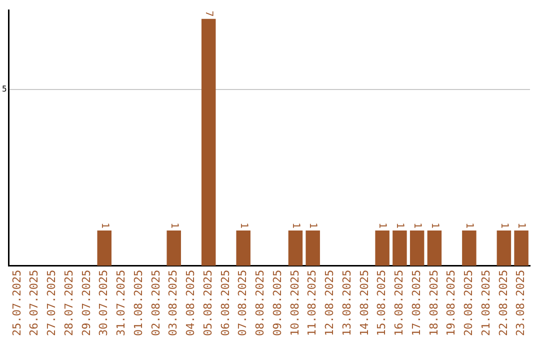  What do you see at coordinates (469, 303) in the screenshot?
I see `x-tick-label: 20.08.2025` at bounding box center [469, 303].